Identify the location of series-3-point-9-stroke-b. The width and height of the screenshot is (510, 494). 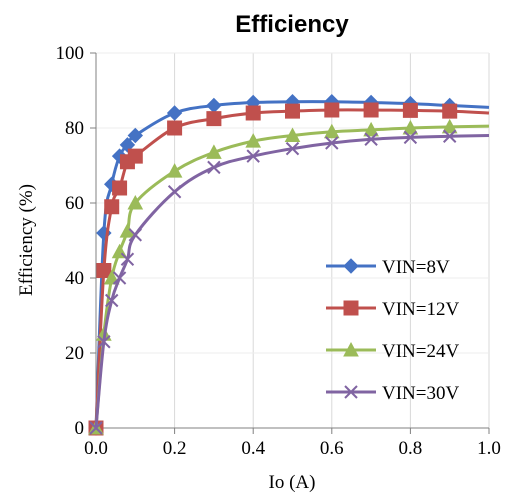
(292, 148).